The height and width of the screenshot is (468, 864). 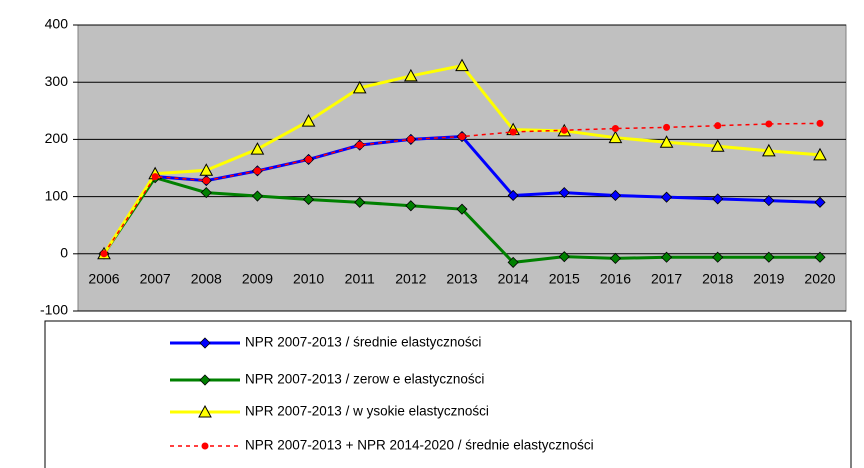 I want to click on x-tick-label: 2006, so click(x=103, y=279).